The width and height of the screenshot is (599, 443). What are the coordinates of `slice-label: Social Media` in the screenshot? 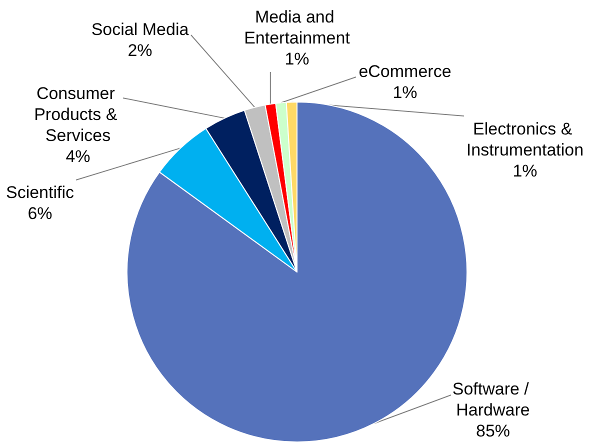 It's located at (140, 29).